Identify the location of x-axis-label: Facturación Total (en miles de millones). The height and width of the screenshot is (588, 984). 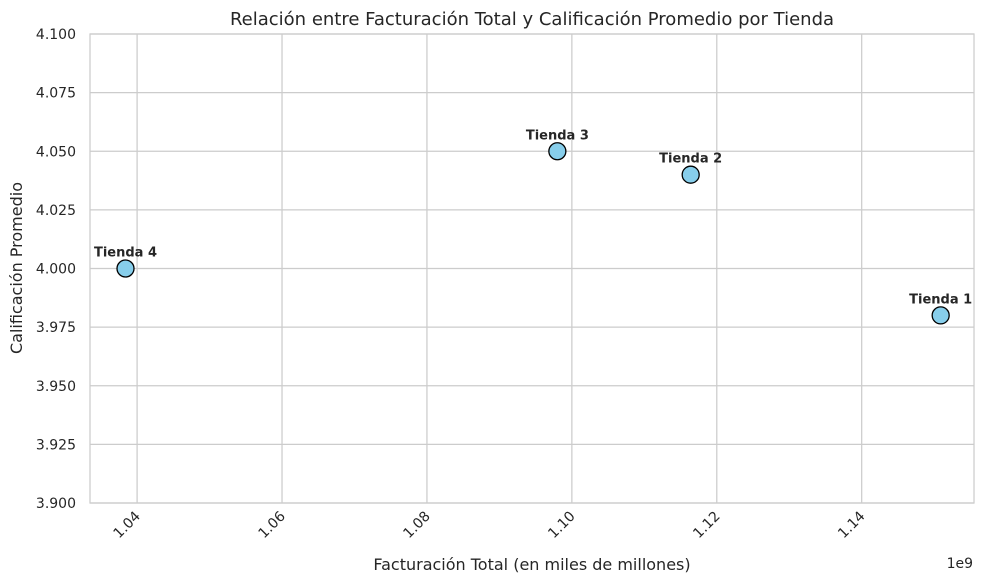
(531, 564).